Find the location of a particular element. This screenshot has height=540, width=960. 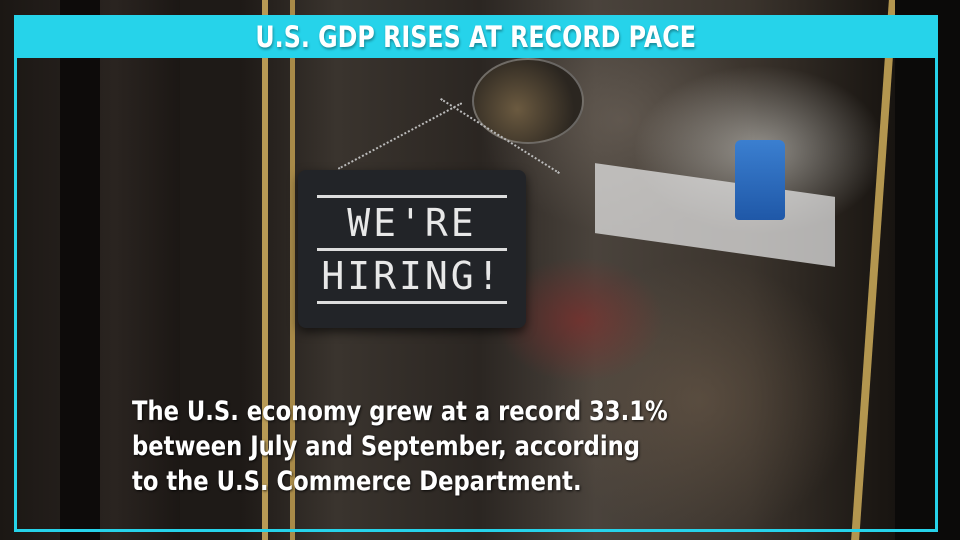

headline-bar: U.S. GDP RISES AT RECORD PACE is located at coordinates (476, 36).